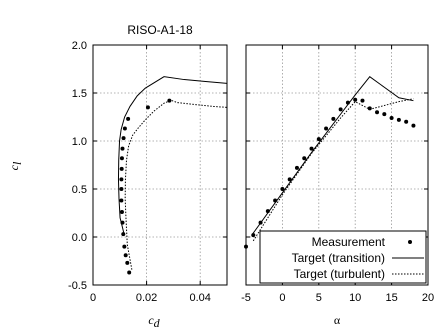 The height and width of the screenshot is (328, 448). What do you see at coordinates (79, 94) in the screenshot?
I see `left-y-tick-label: 1.5` at bounding box center [79, 94].